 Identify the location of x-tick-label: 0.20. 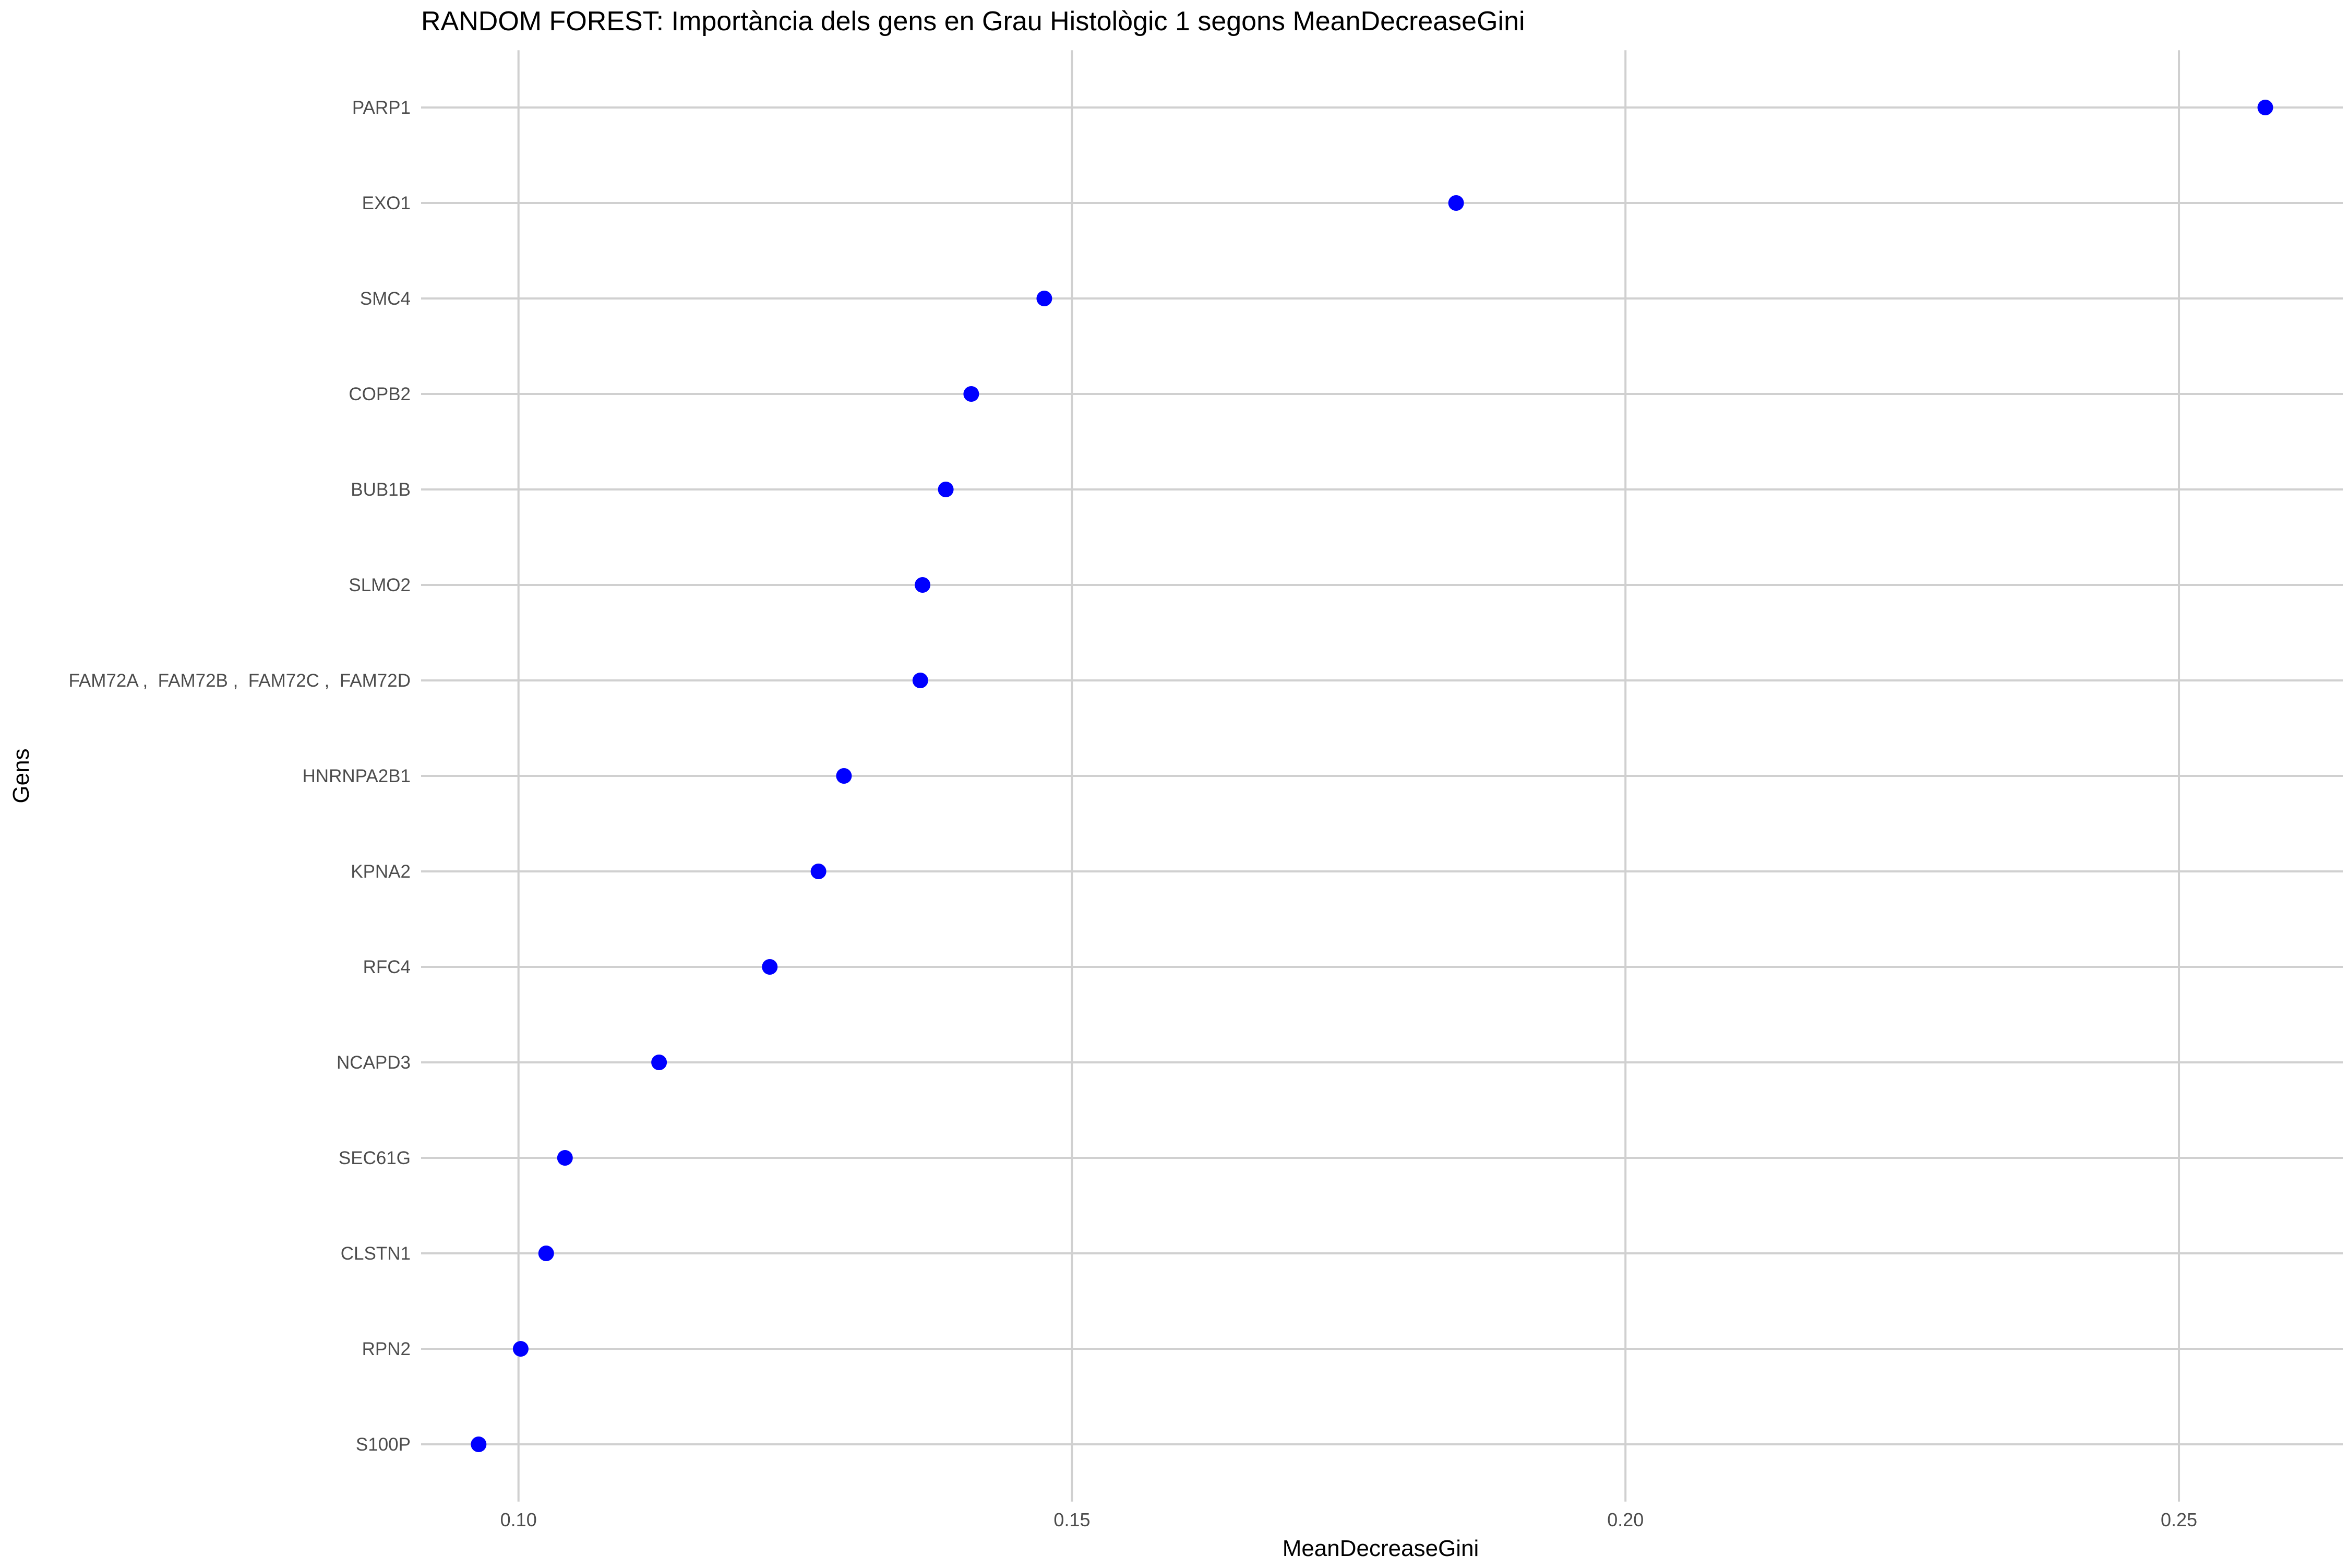
(1625, 1520).